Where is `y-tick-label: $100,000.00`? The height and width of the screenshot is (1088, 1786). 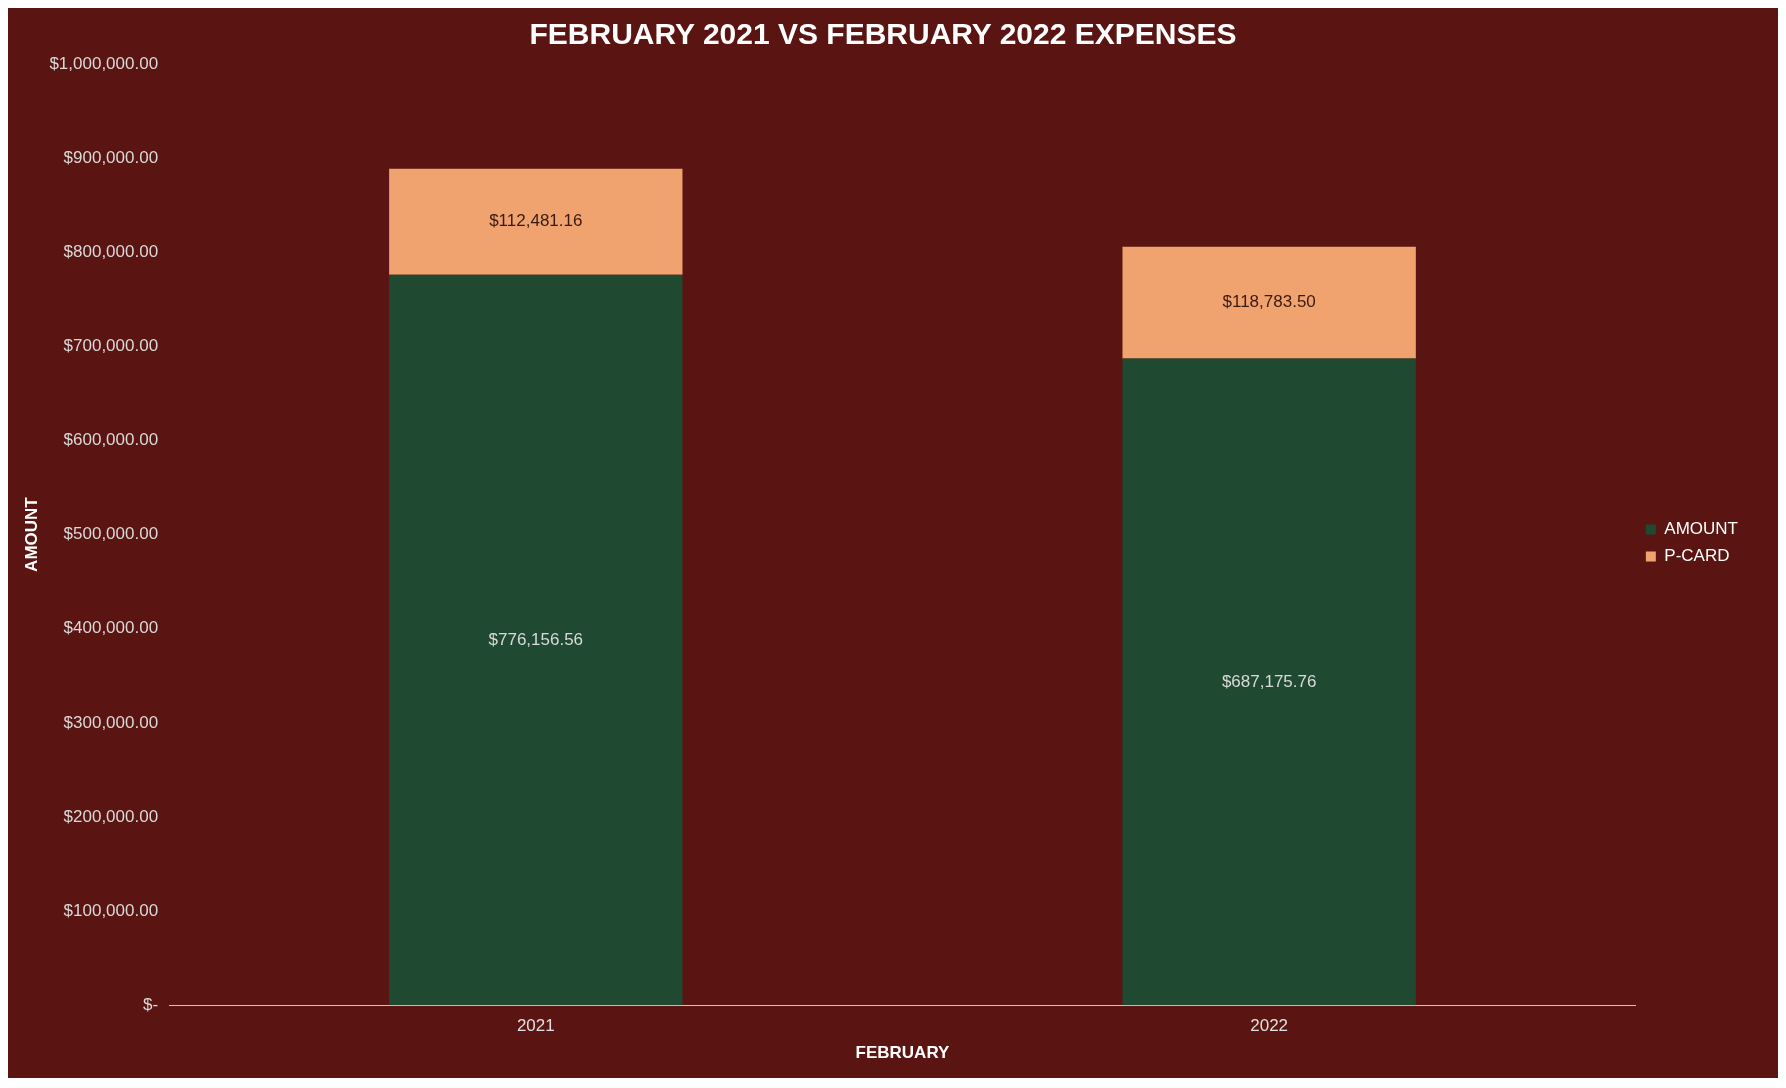 y-tick-label: $100,000.00 is located at coordinates (111, 910).